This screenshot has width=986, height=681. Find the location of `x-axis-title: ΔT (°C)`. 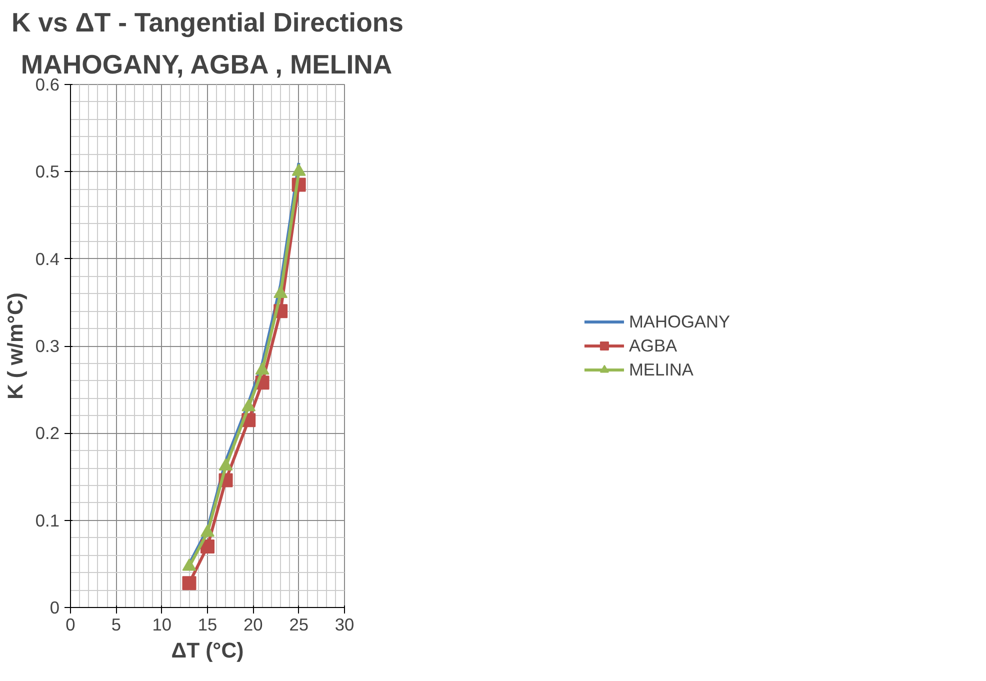

x-axis-title: ΔT (°C) is located at coordinates (207, 650).